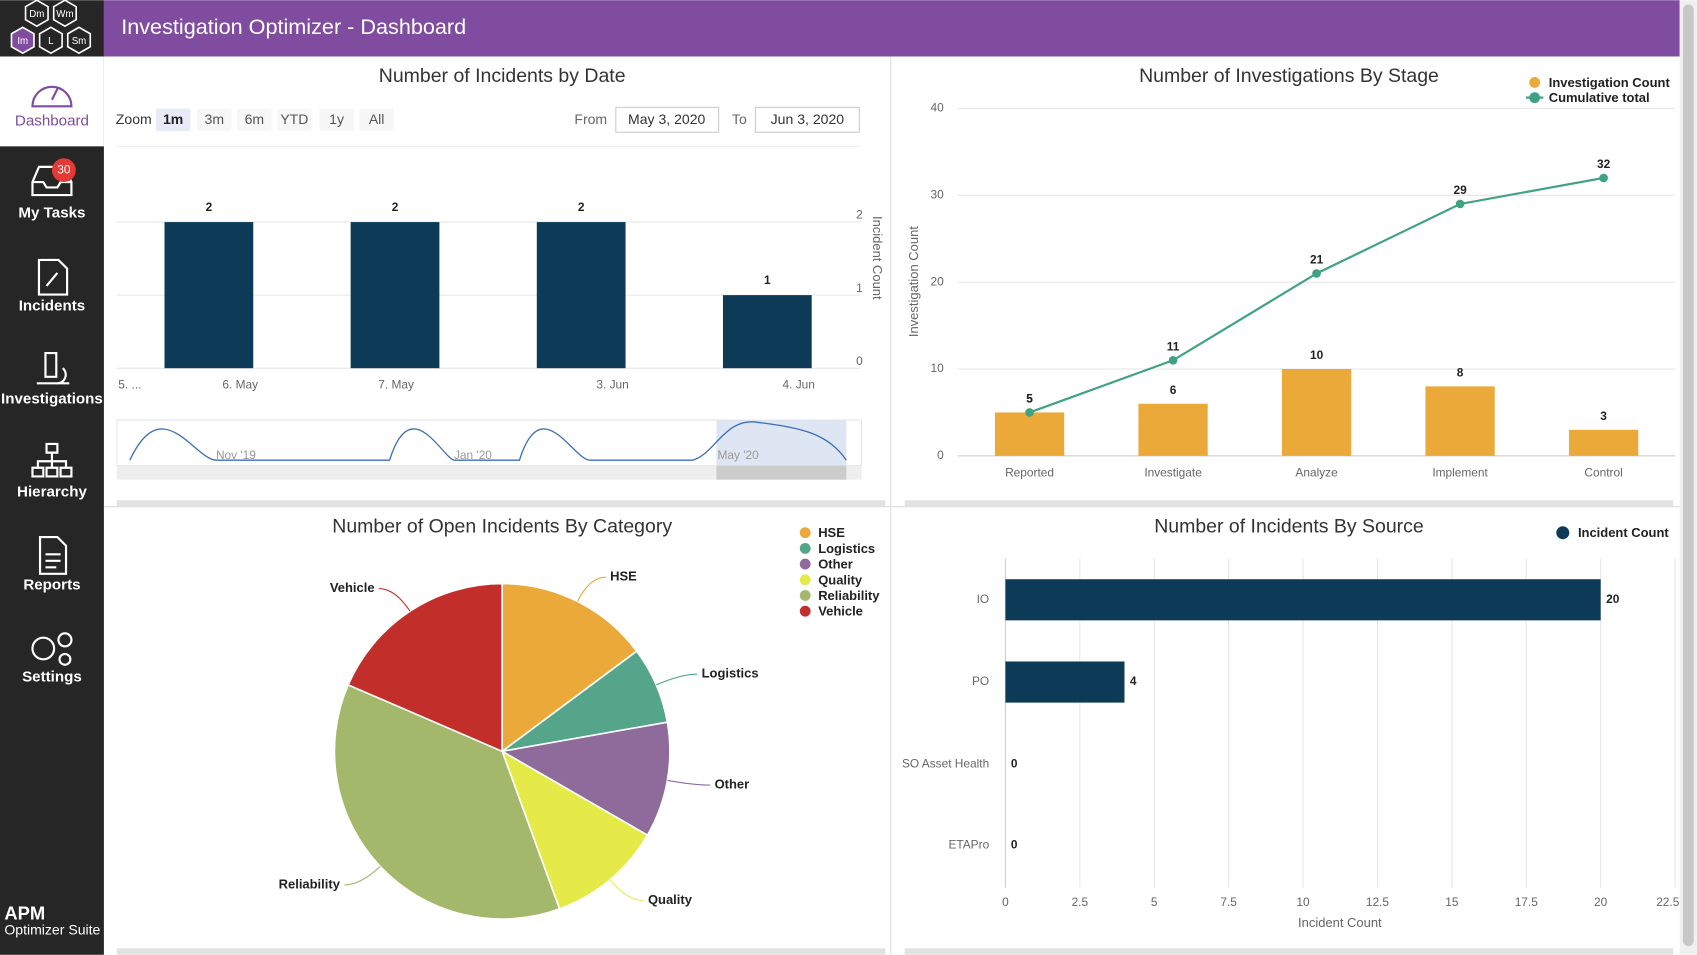  What do you see at coordinates (849, 595) in the screenshot?
I see `legend-label: Reliability` at bounding box center [849, 595].